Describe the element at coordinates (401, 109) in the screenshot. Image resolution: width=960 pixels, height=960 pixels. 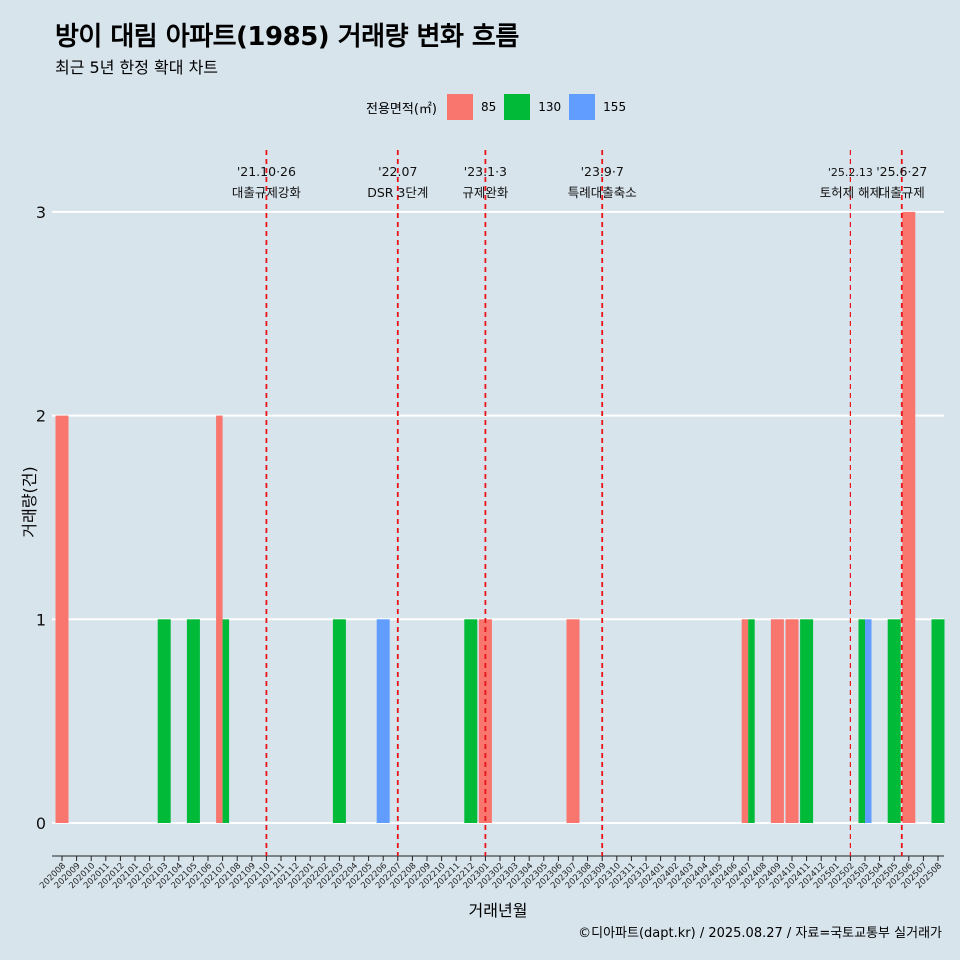
I see `legend-title: 전용면적(㎡)` at that location.